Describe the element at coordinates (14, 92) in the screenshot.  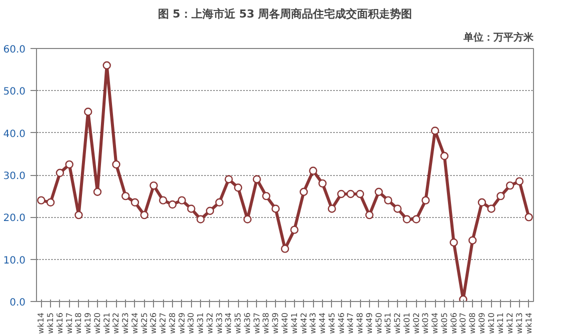
I see `y-tick-label: 50.0` at that location.